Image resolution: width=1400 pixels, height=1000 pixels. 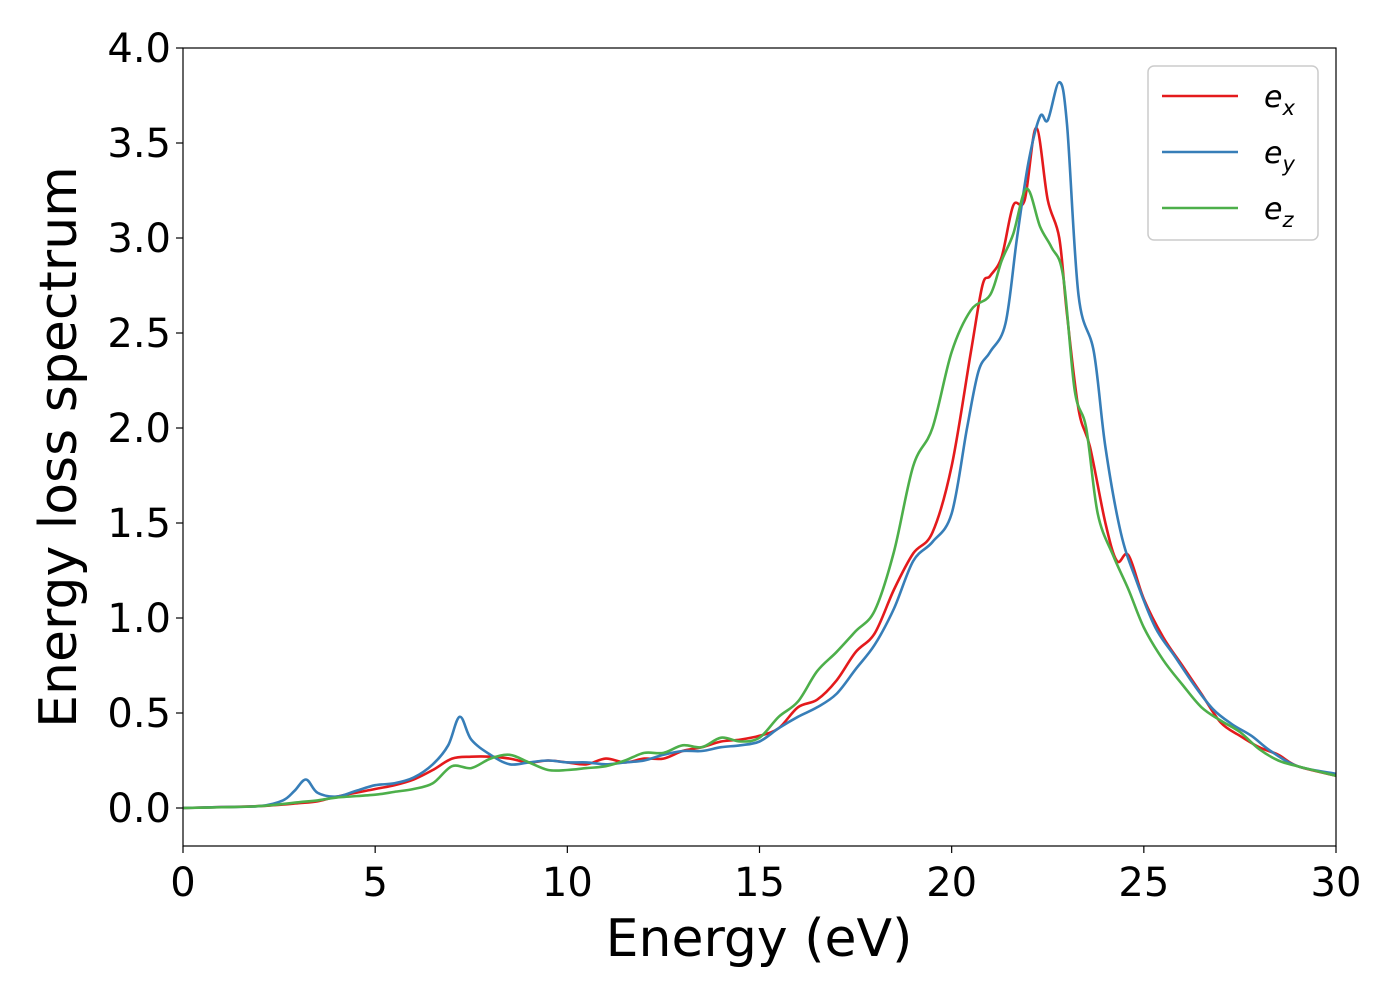 I want to click on y-tick-label: 1.5, so click(x=139, y=524).